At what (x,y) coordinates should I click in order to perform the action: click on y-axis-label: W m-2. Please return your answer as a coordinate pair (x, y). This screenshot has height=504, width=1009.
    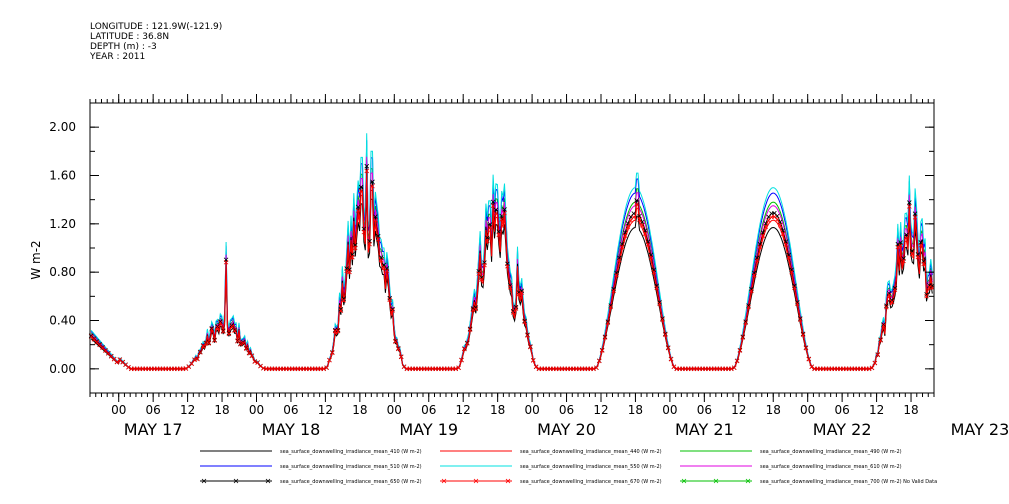
    Looking at the image, I should click on (36, 259).